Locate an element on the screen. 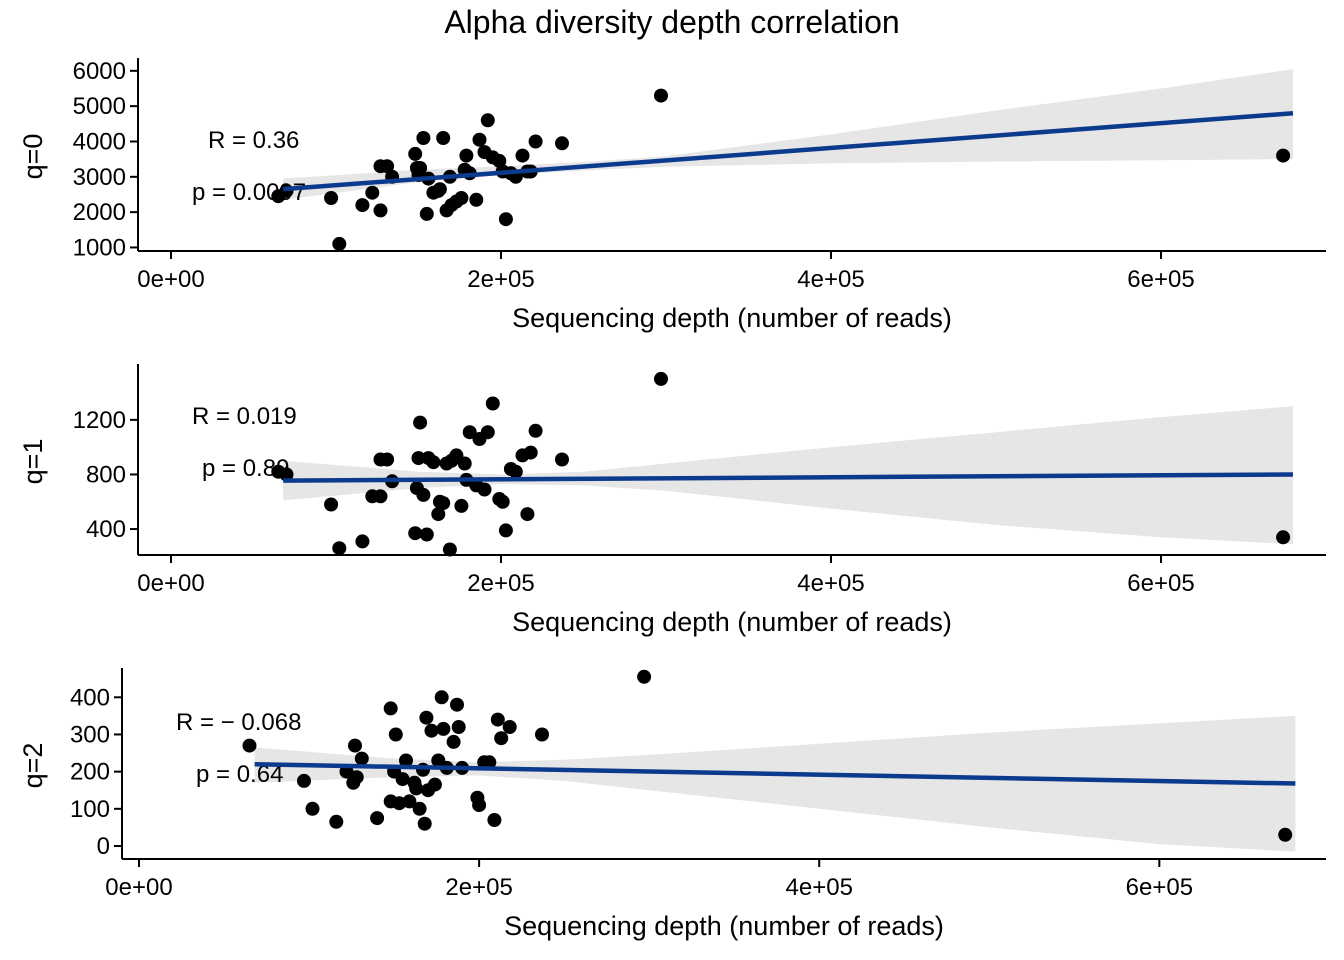 This screenshot has height=960, width=1344. figure-title: Alpha diversity depth correlation is located at coordinates (672, 22).